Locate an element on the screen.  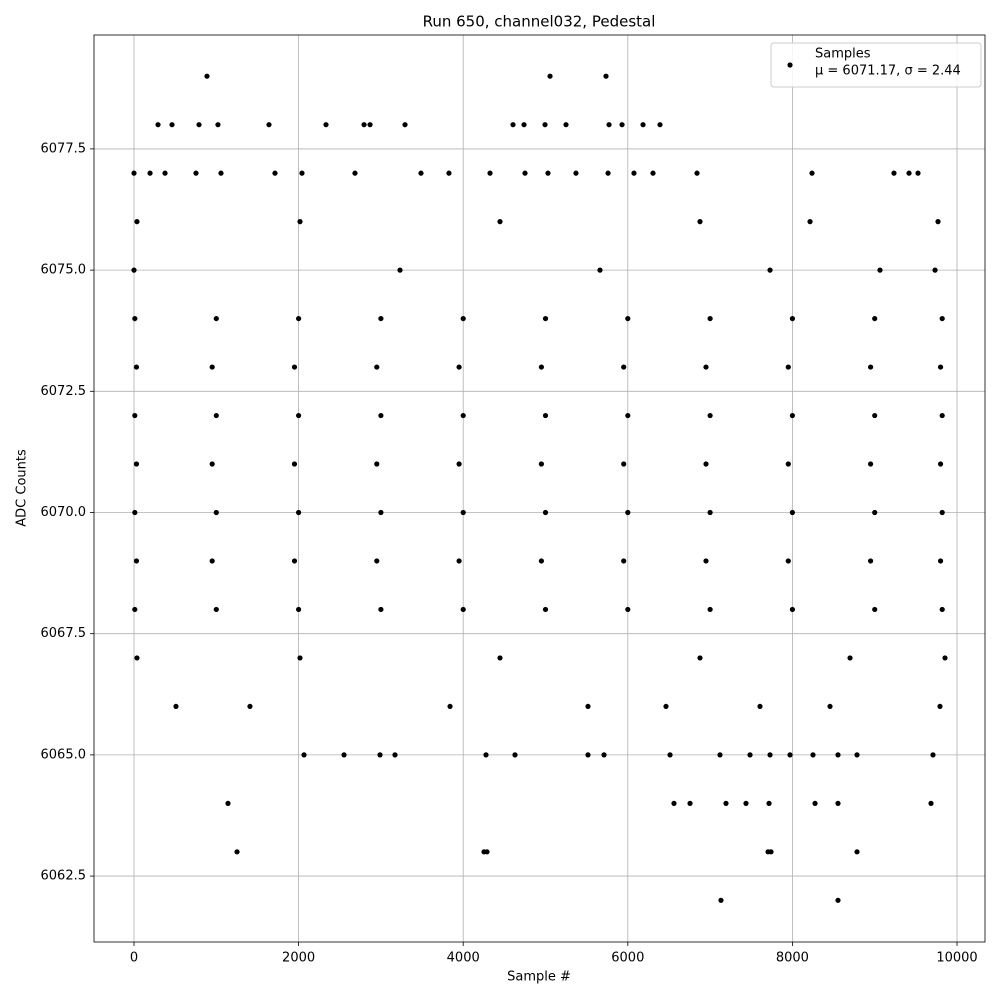
x-tick-label: 0 is located at coordinates (134, 958).